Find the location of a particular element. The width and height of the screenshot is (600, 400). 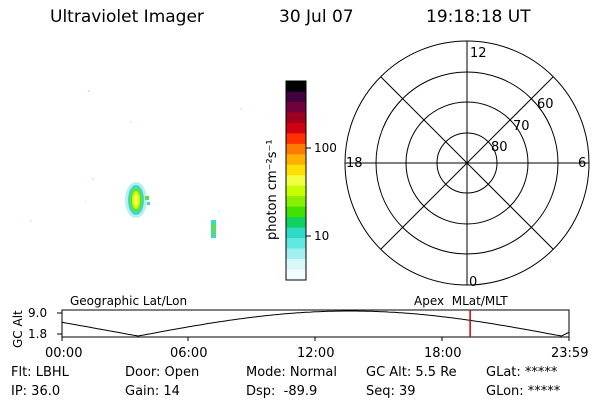

mode-status: Mode: Normal is located at coordinates (291, 372).